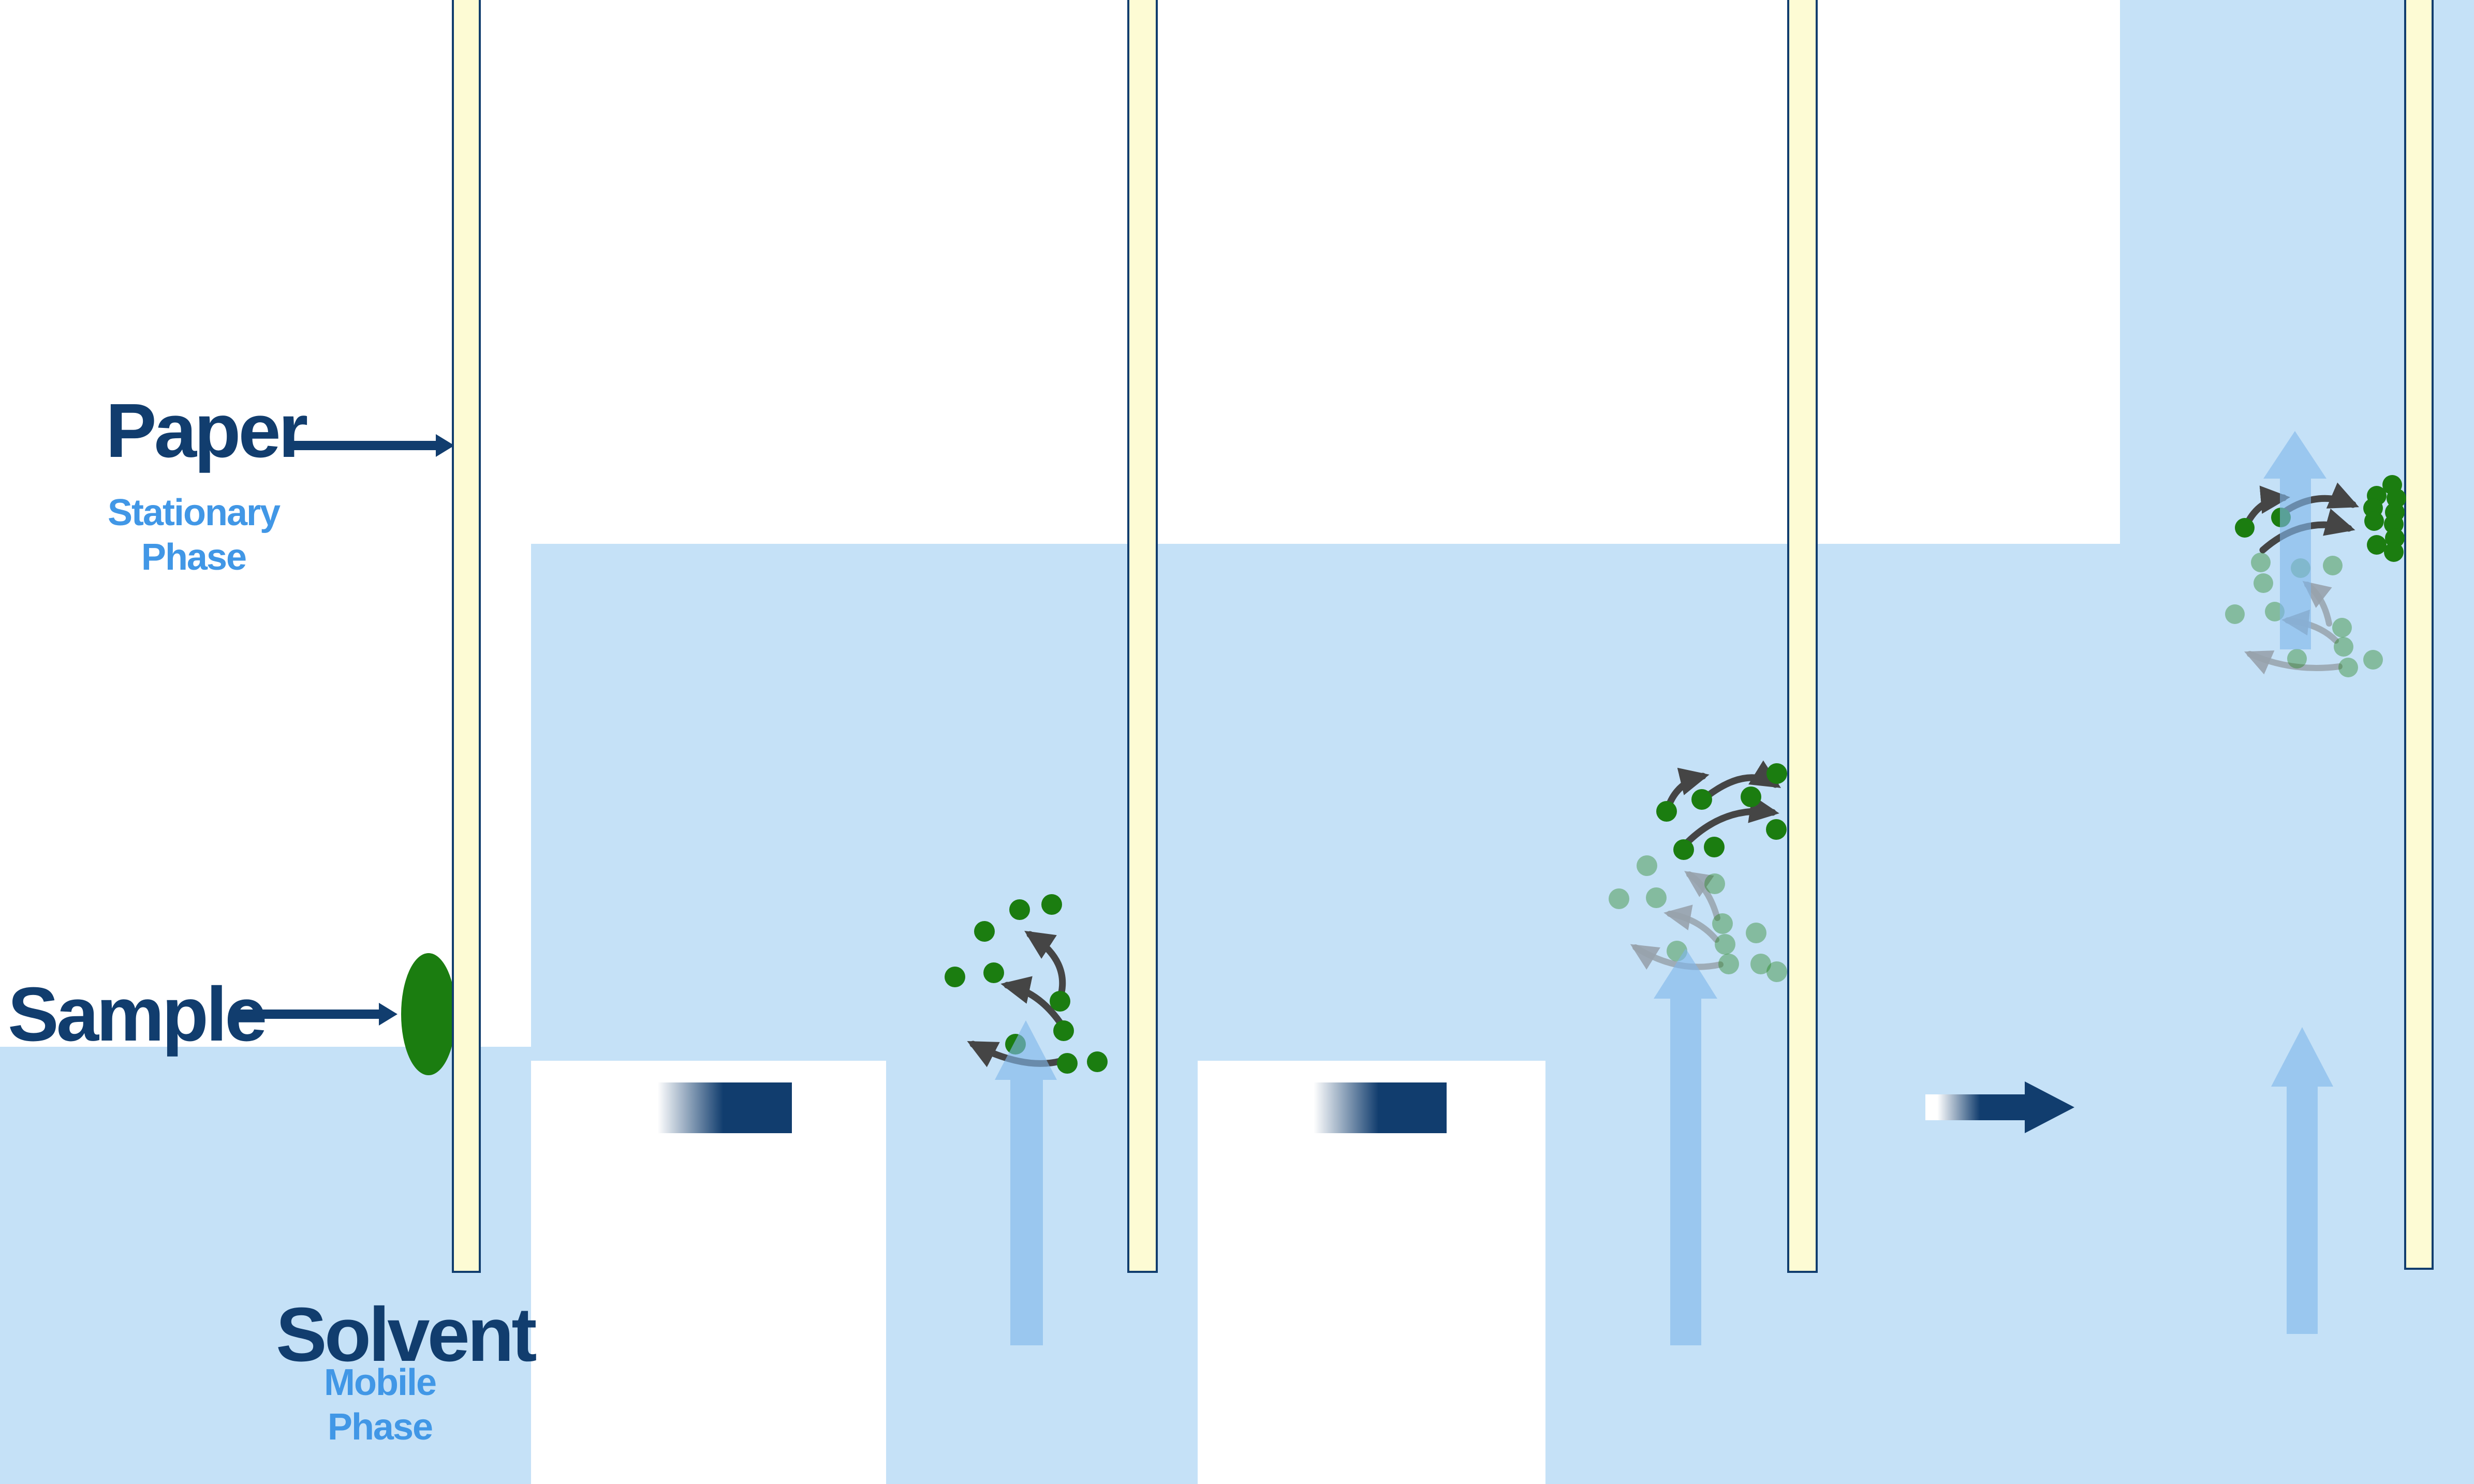 The width and height of the screenshot is (2474, 1484). What do you see at coordinates (466, 636) in the screenshot?
I see `paper-strip-stage1` at bounding box center [466, 636].